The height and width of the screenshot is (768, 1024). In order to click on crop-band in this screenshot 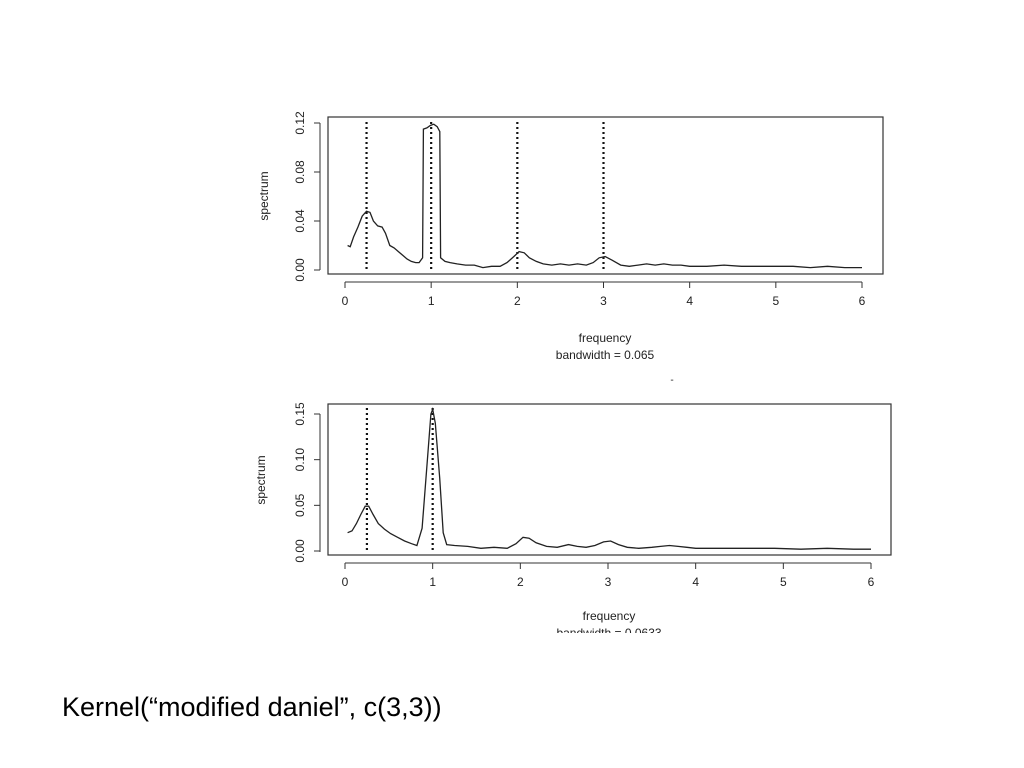, I will do `click(610, 639)`.